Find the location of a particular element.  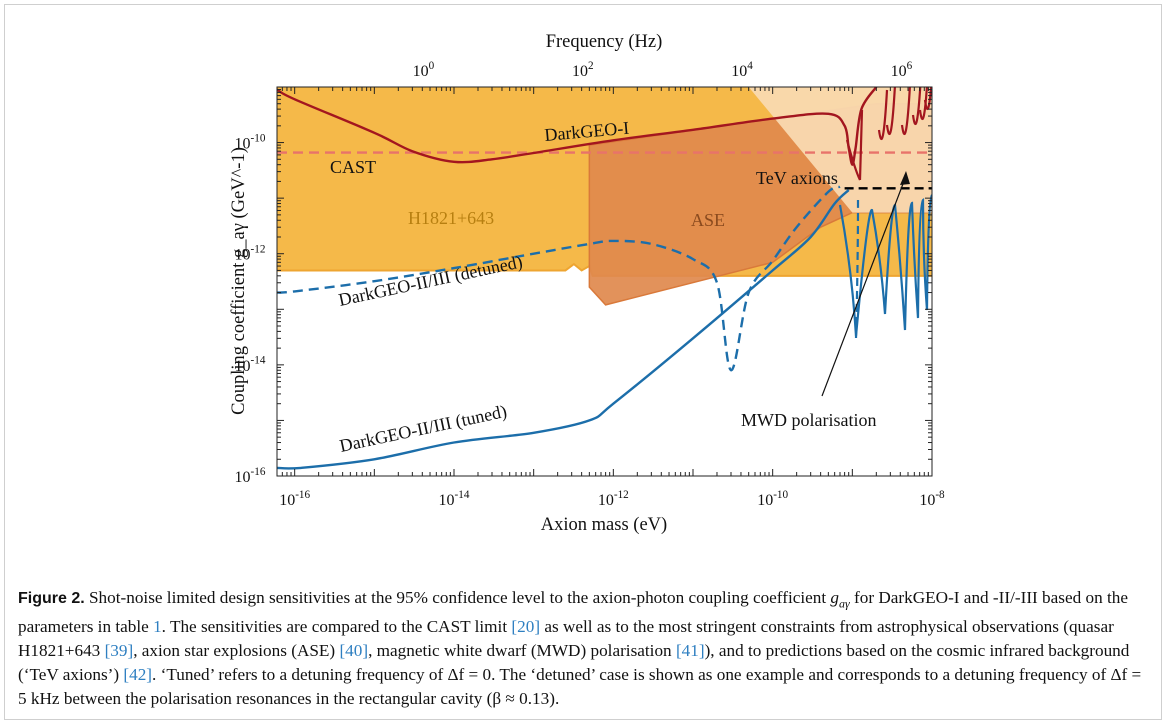

x-tick-label: 10⁻¹⁶ is located at coordinates (294, 499).